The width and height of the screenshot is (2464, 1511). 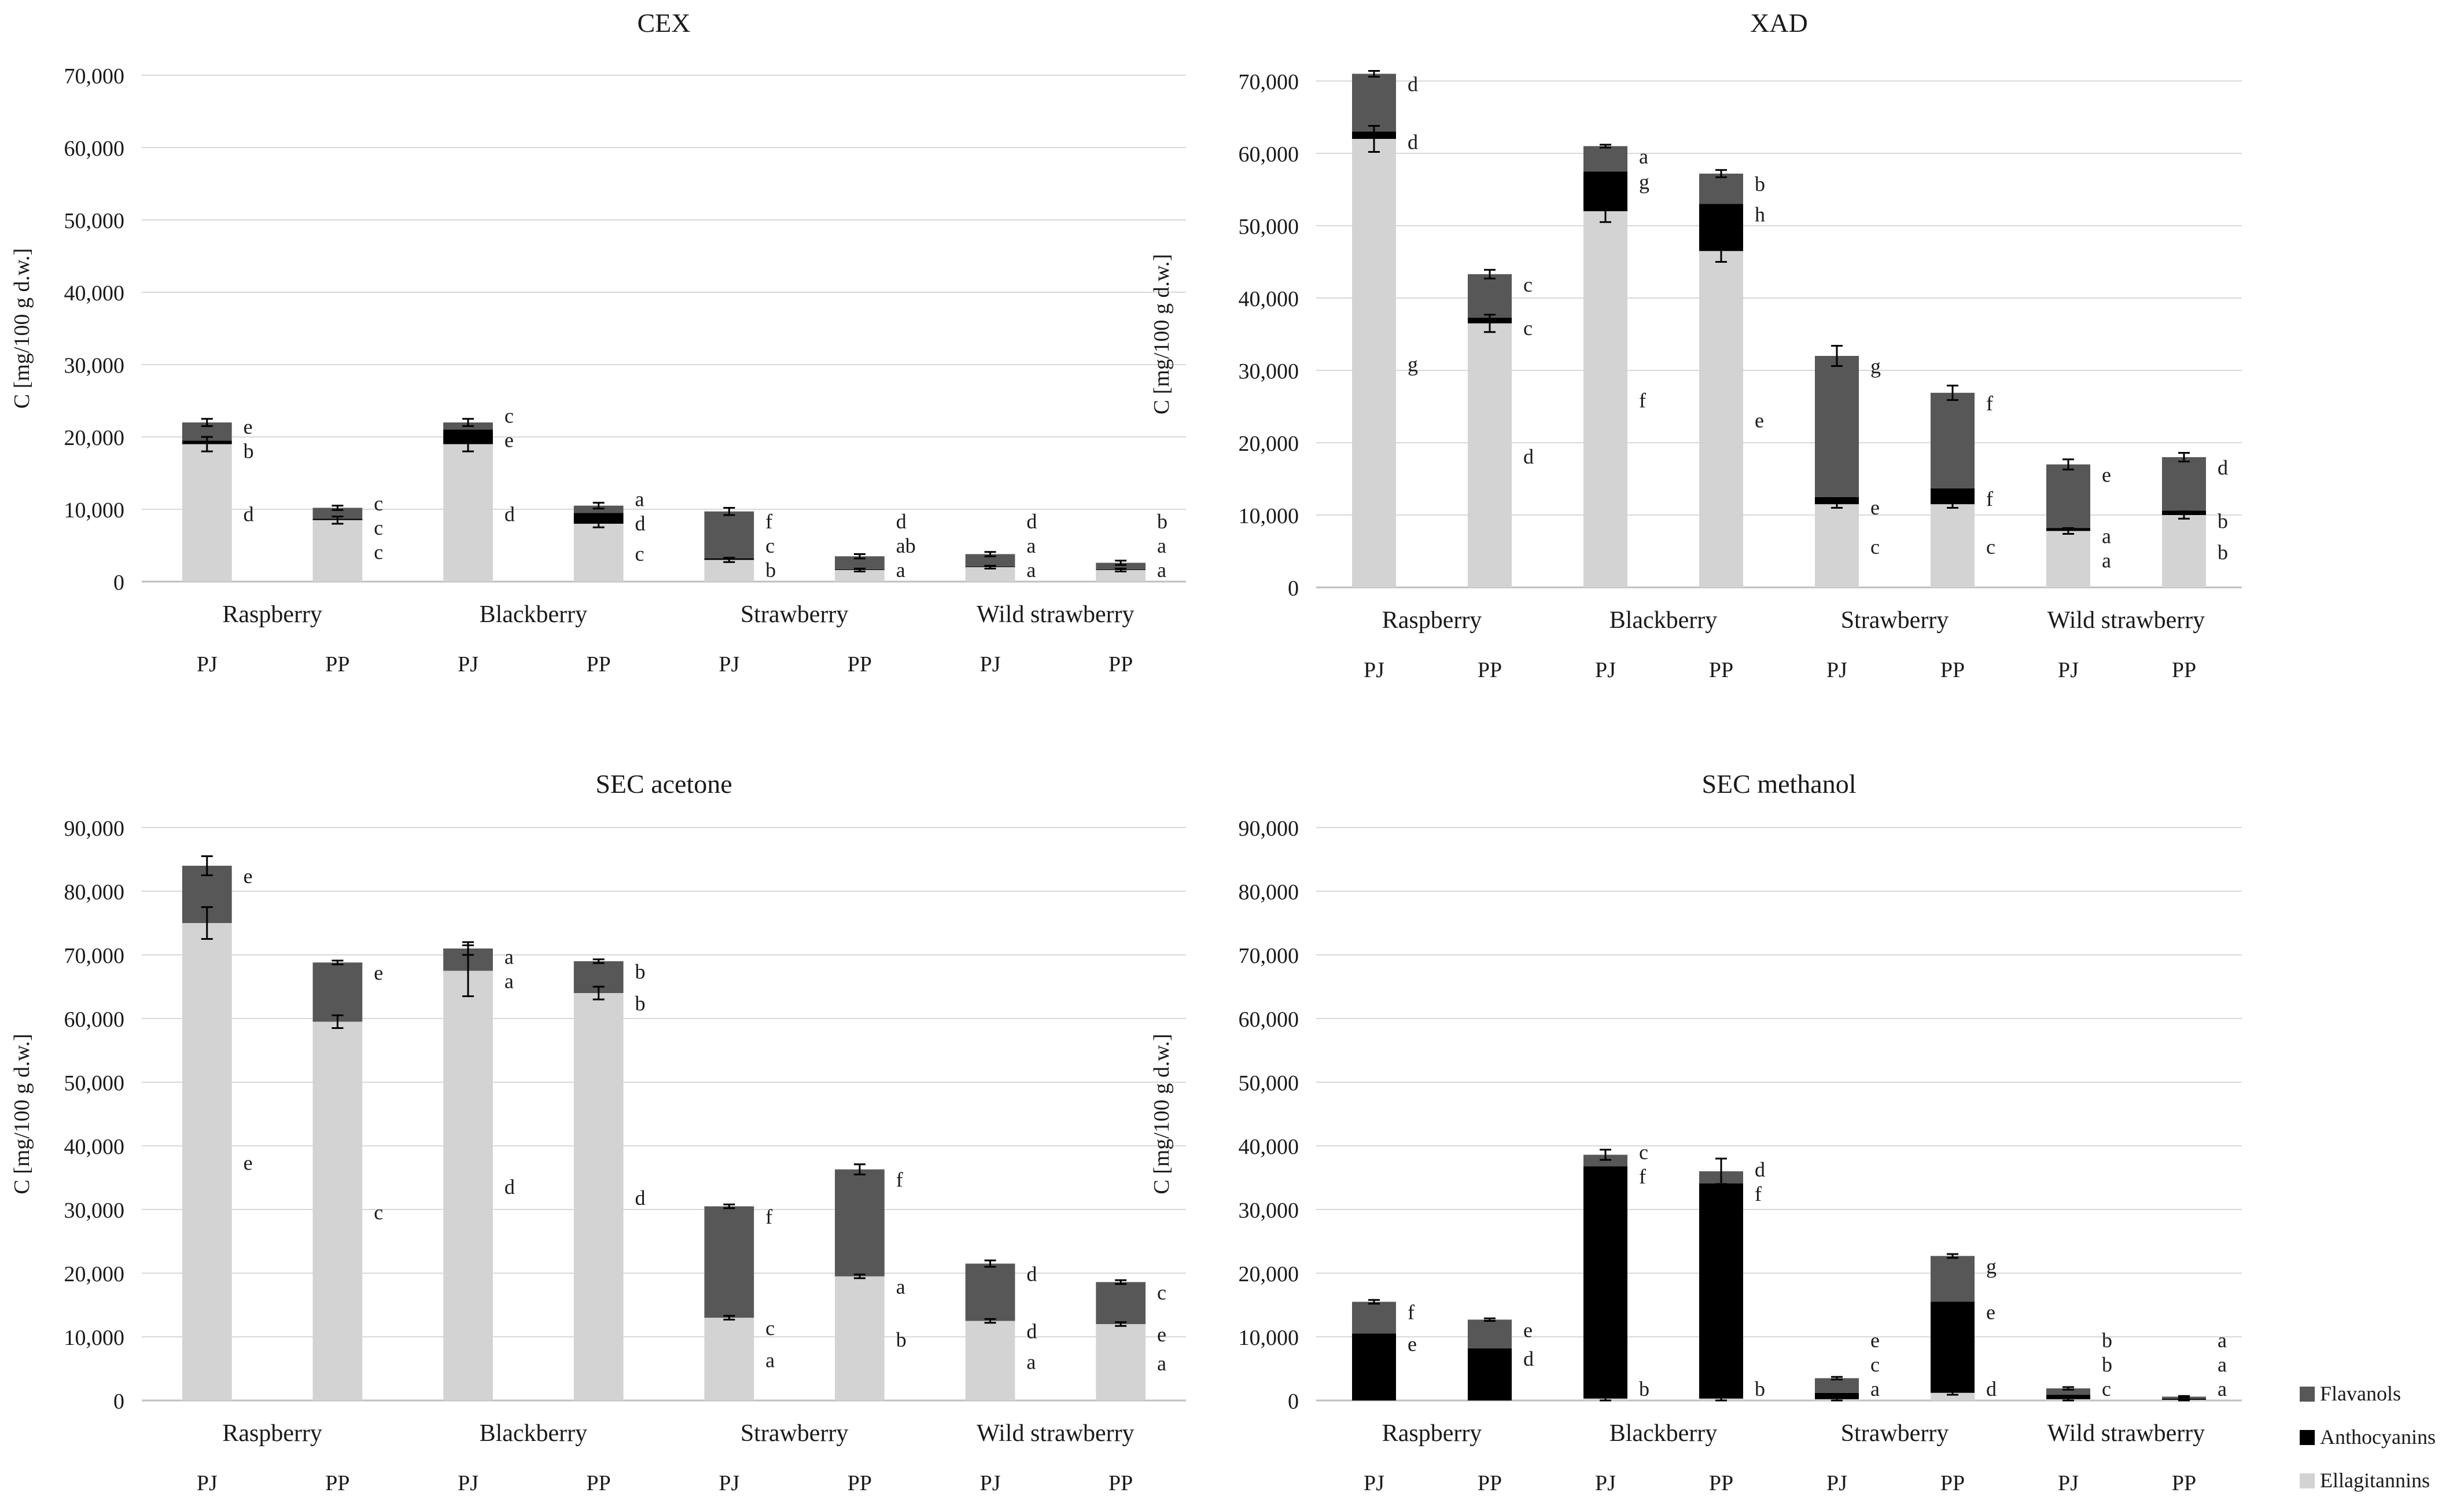 I want to click on legend-item-anthocyanins: Anthocyanins, so click(x=2368, y=1436).